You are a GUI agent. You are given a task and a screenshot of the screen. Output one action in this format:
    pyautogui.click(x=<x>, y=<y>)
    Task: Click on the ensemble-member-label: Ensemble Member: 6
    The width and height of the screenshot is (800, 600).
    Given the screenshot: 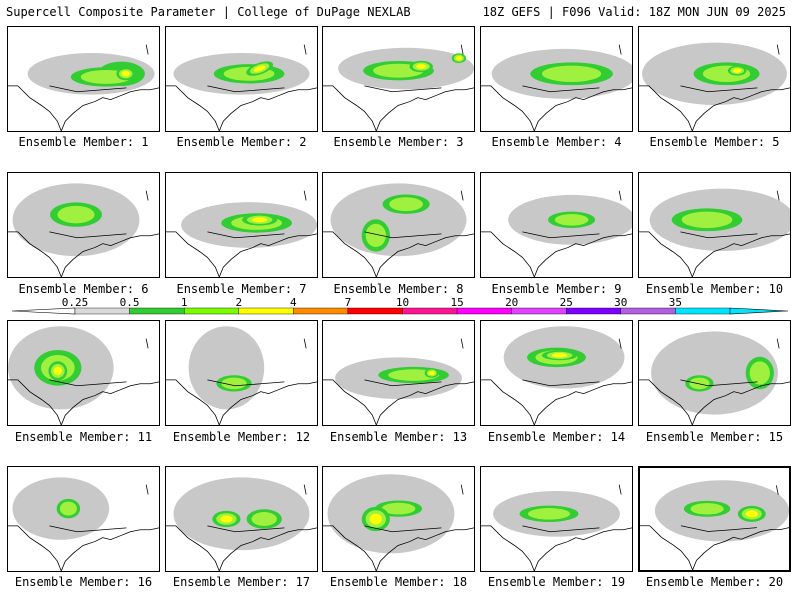 What is the action you would take?
    pyautogui.click(x=83, y=289)
    